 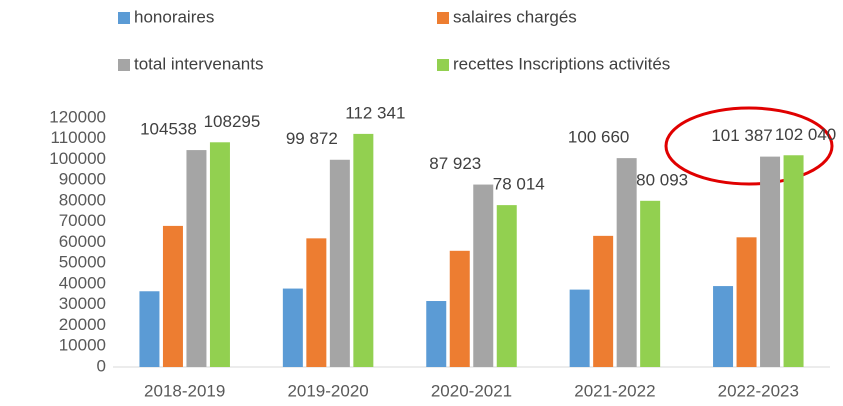 What do you see at coordinates (375, 112) in the screenshot?
I see `data-label: 112 341` at bounding box center [375, 112].